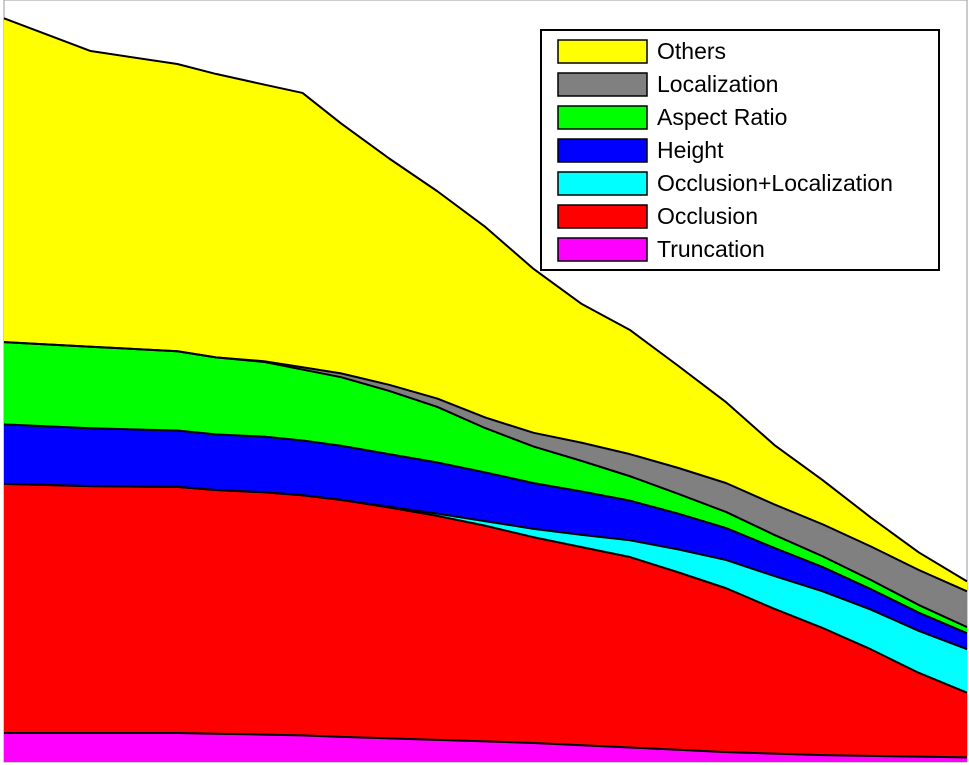 The image size is (969, 765). I want to click on legend-label-others: Others, so click(691, 51).